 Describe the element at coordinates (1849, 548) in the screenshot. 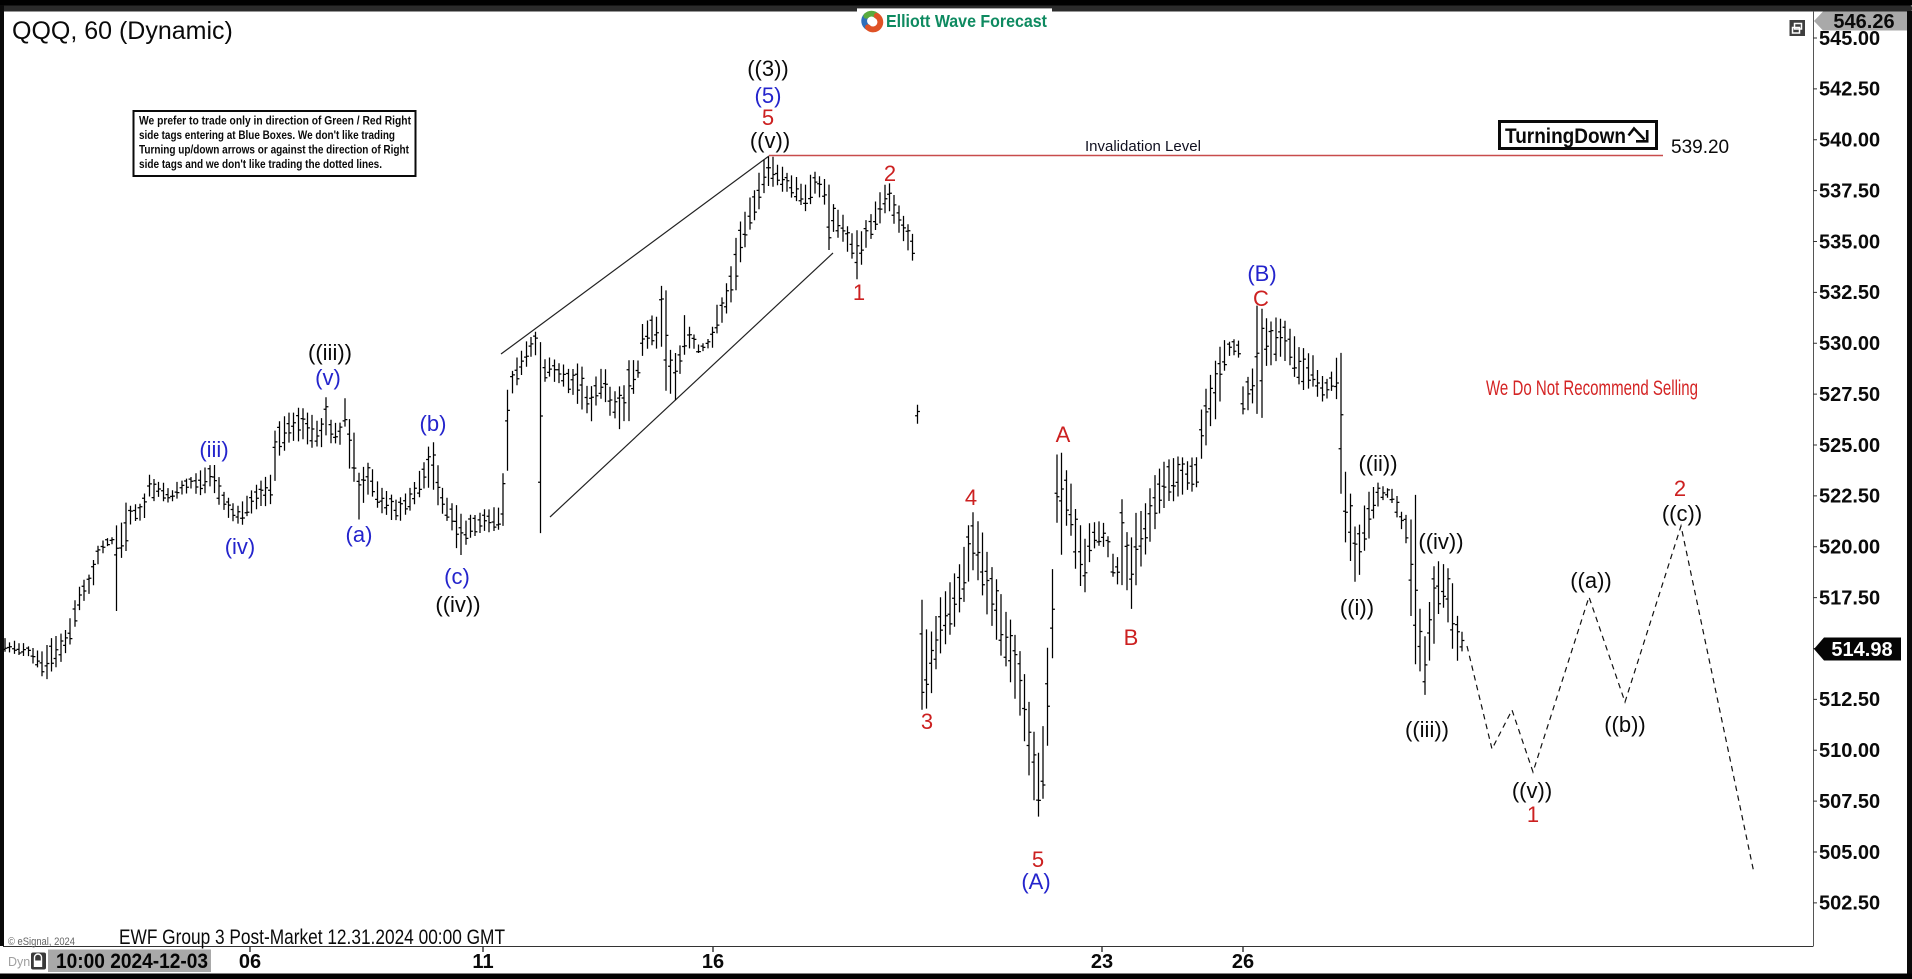

I see `svg-text: 520.00` at that location.